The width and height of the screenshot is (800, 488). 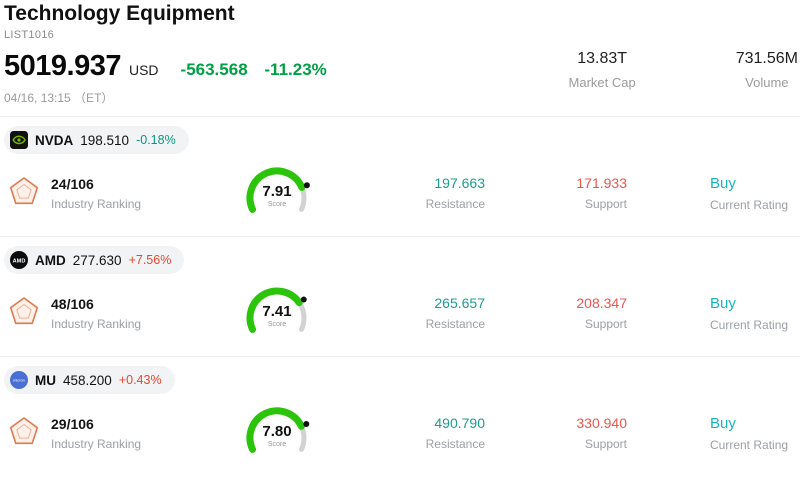 I want to click on page-title: Technology Equipment, so click(x=119, y=13).